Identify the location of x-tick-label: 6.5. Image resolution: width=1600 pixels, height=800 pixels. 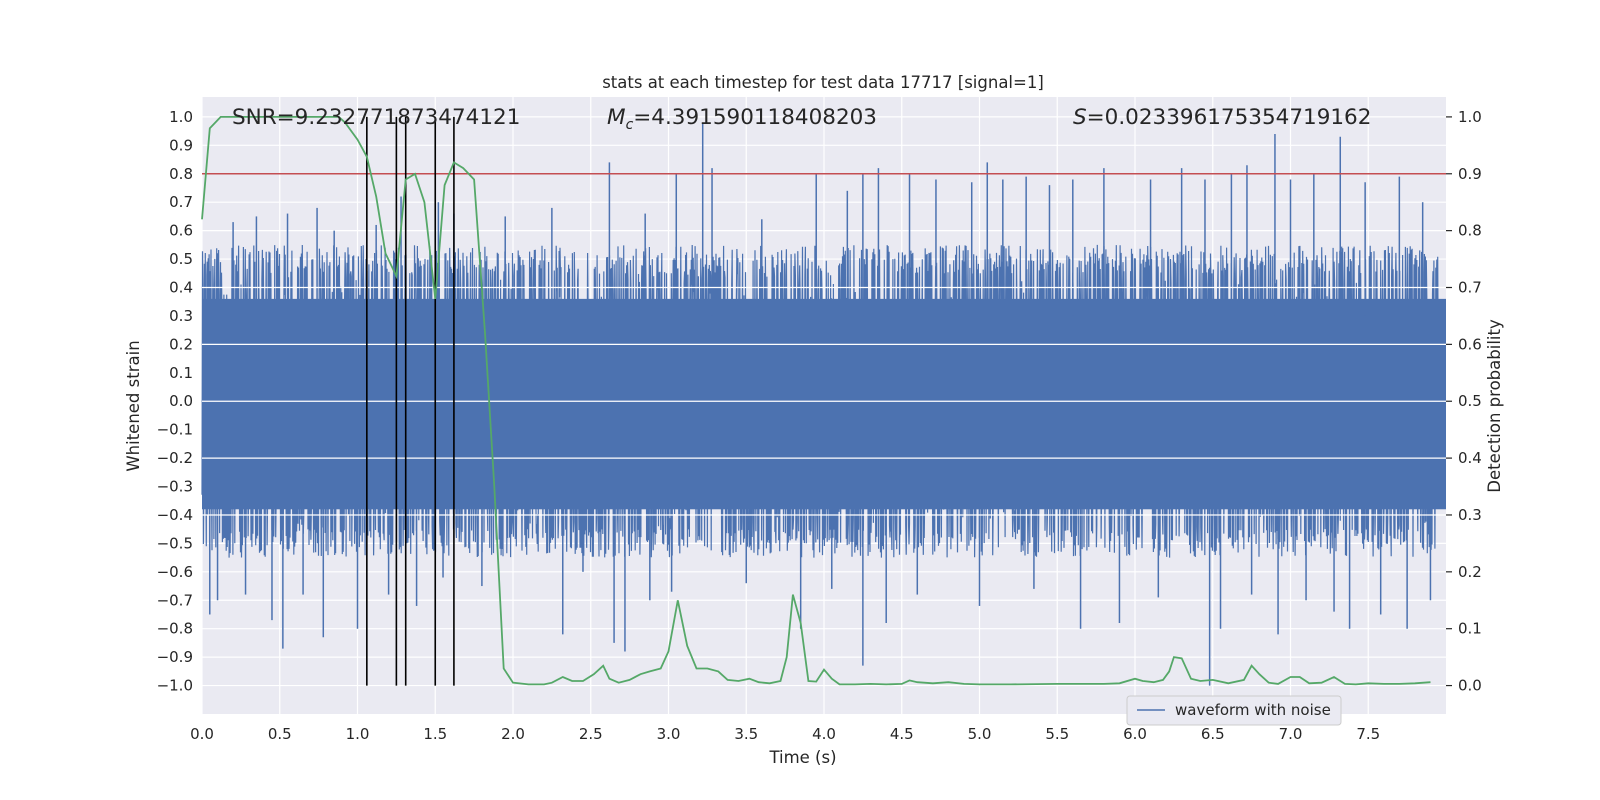
(1213, 734).